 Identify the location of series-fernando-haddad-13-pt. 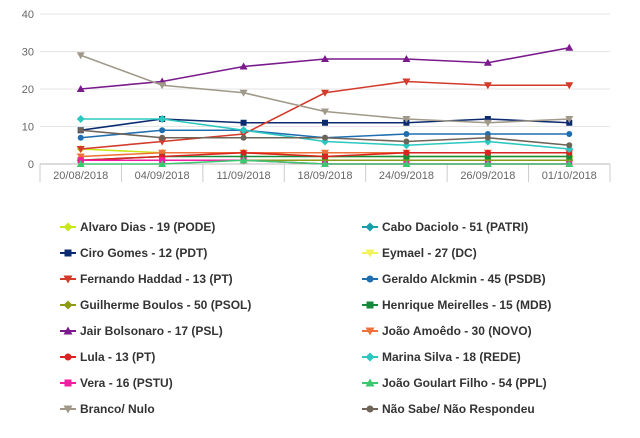
(325, 115).